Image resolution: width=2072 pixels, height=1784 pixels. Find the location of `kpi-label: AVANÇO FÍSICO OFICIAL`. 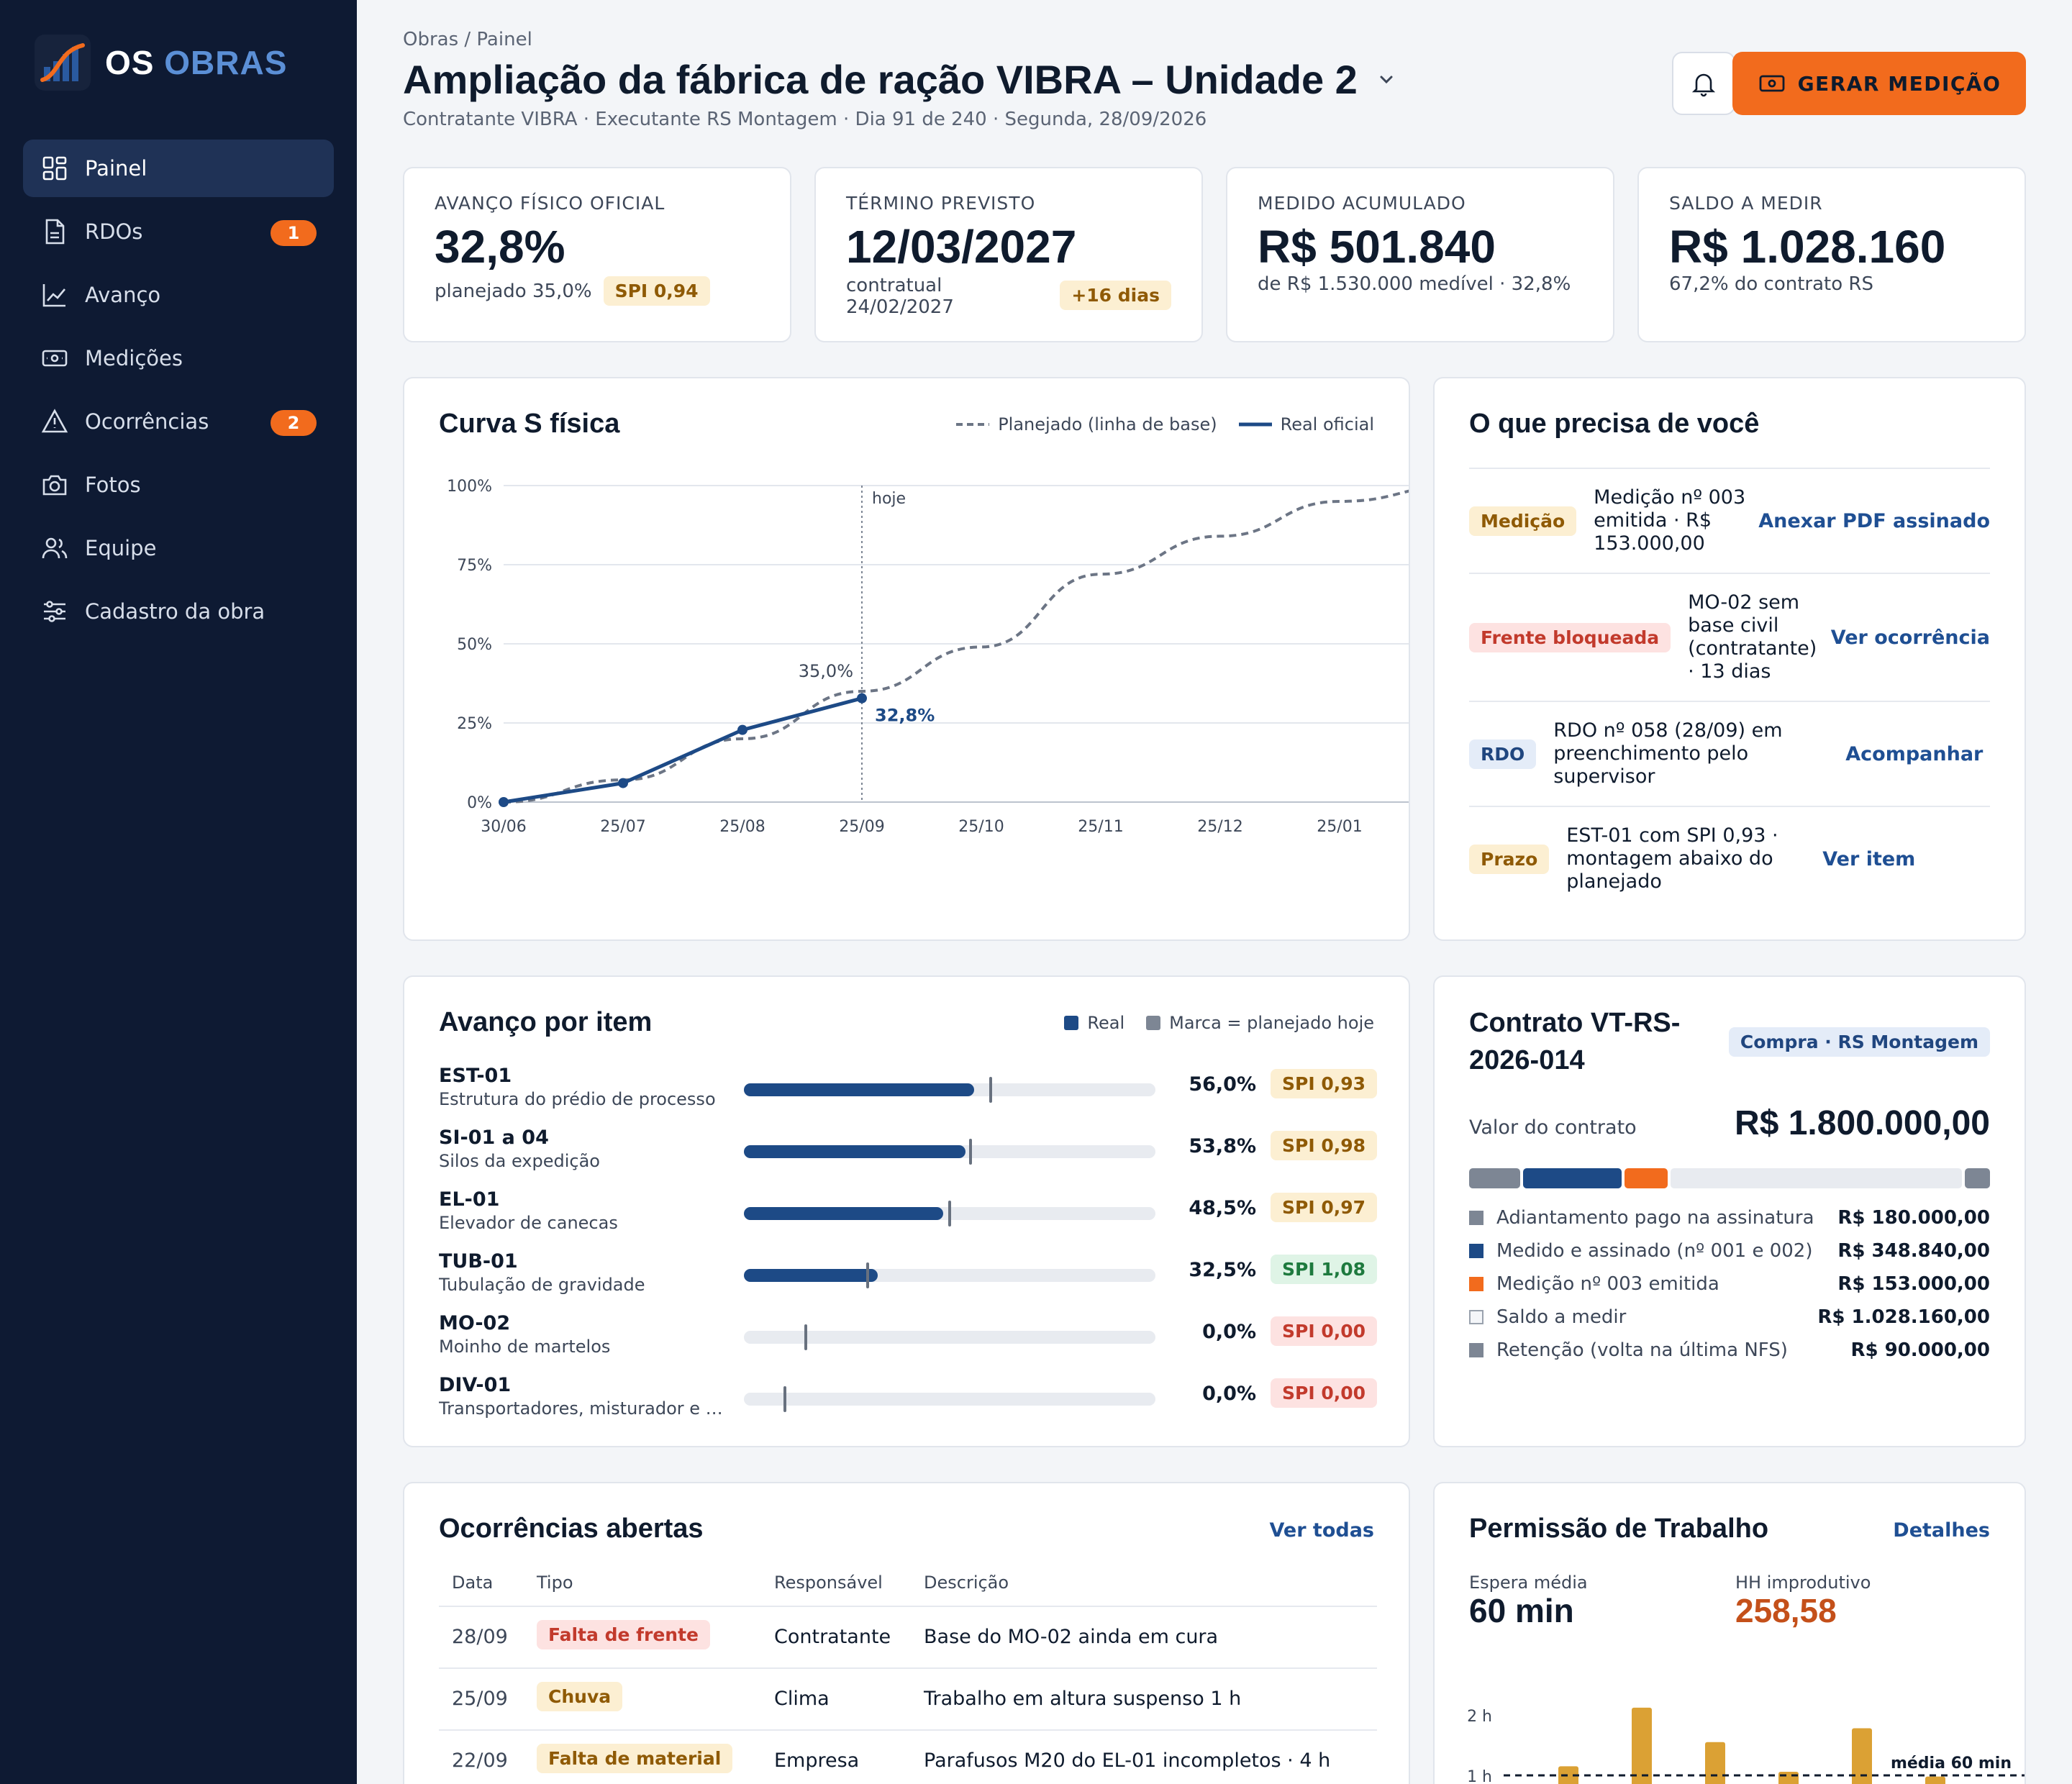

kpi-label: AVANÇO FÍSICO OFICIAL is located at coordinates (550, 203).